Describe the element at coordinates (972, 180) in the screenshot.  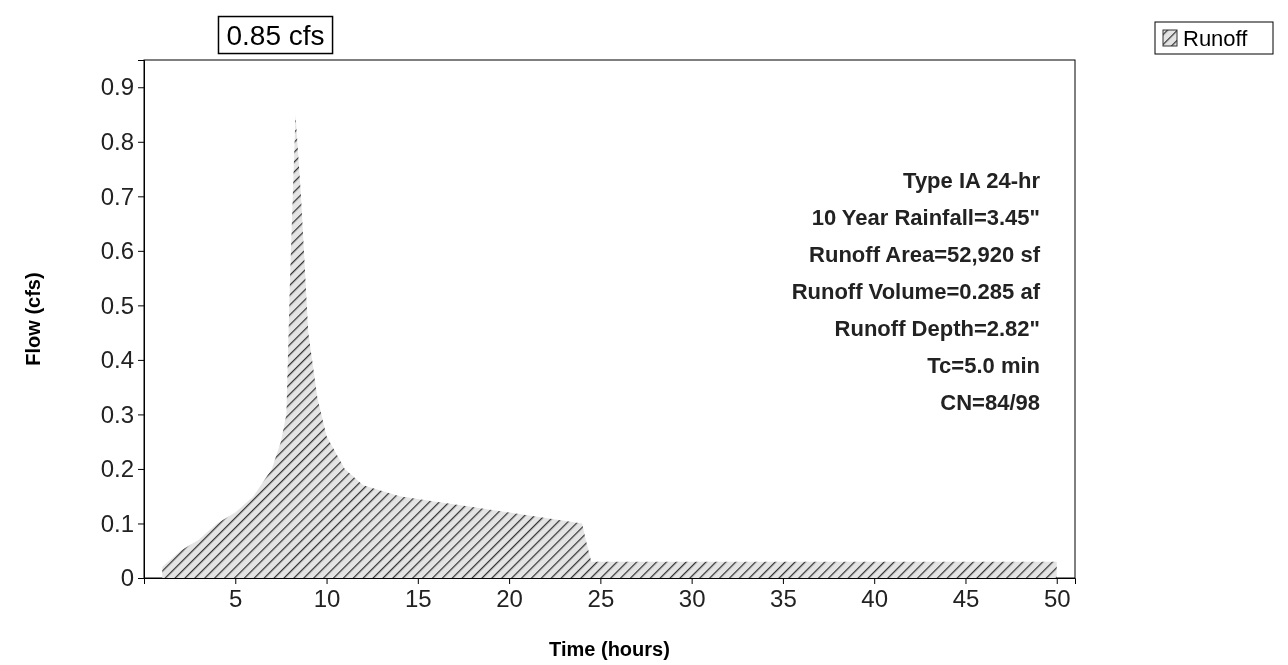
I see `annotation: Type IA 24-hr` at that location.